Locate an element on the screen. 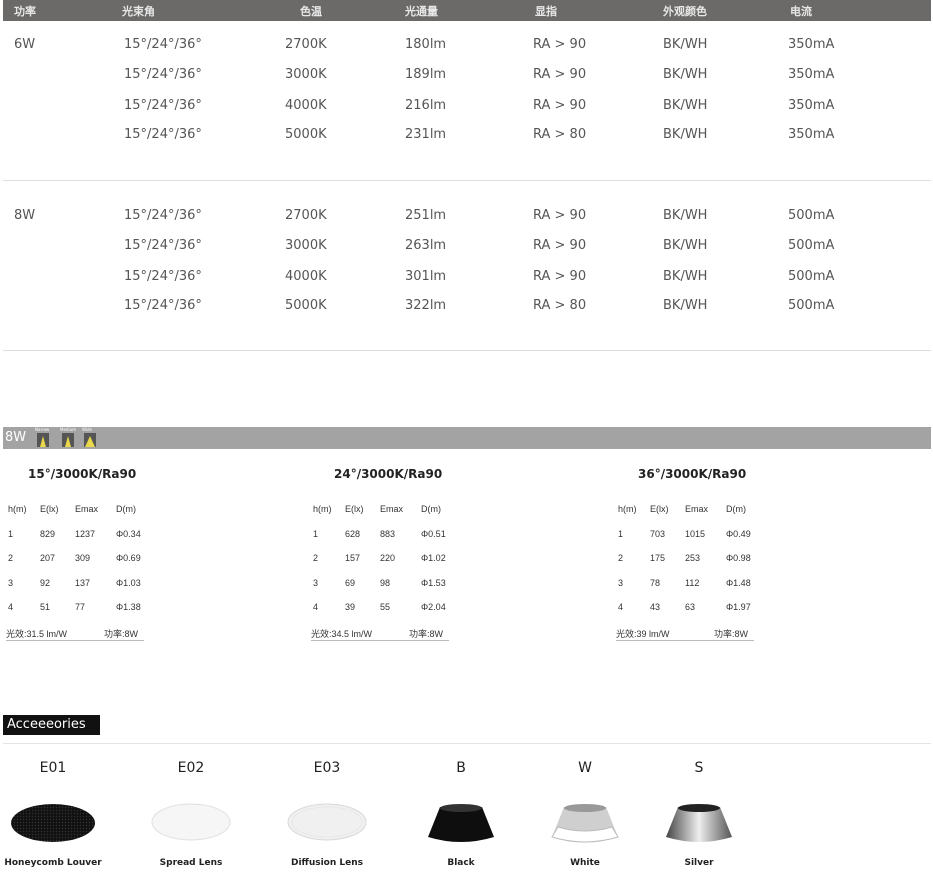  photometric-cell: 3 is located at coordinates (316, 583).